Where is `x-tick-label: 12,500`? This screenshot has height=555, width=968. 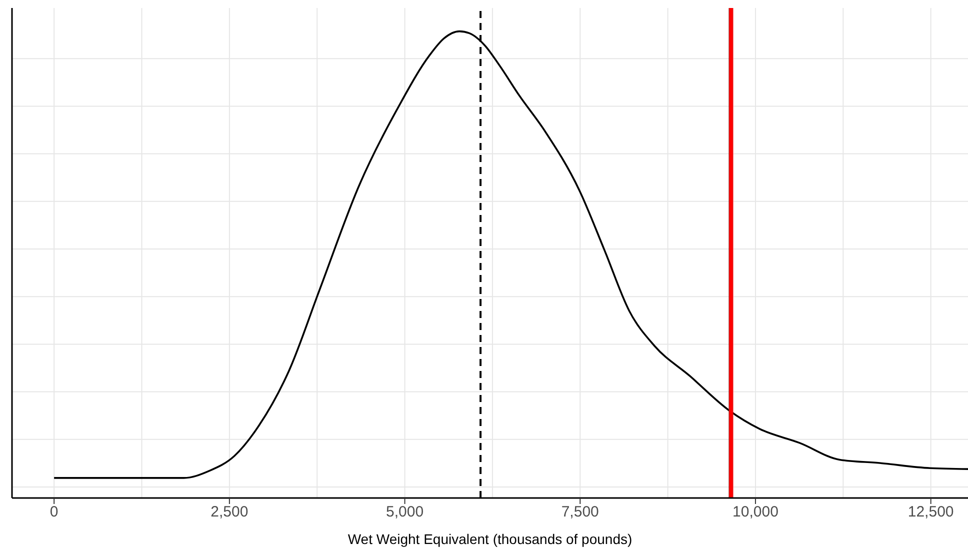
x-tick-label: 12,500 is located at coordinates (931, 512).